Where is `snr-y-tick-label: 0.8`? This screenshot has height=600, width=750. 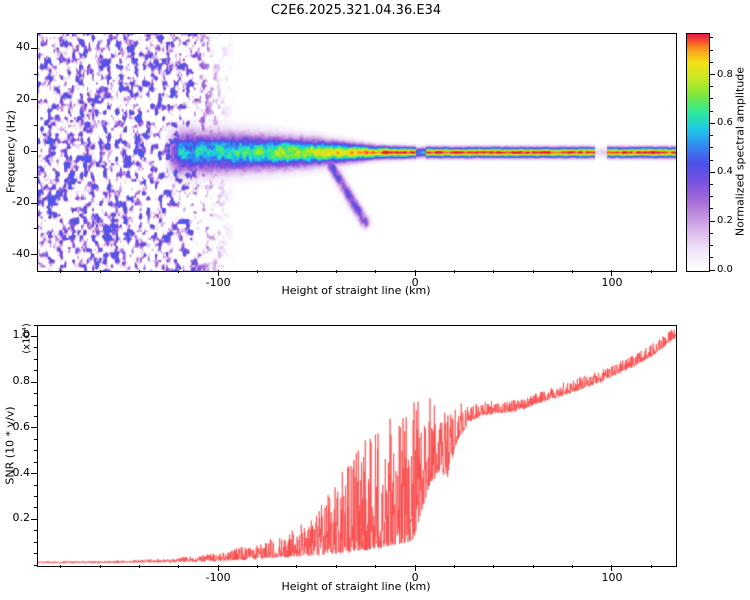 snr-y-tick-label: 0.8 is located at coordinates (21, 381).